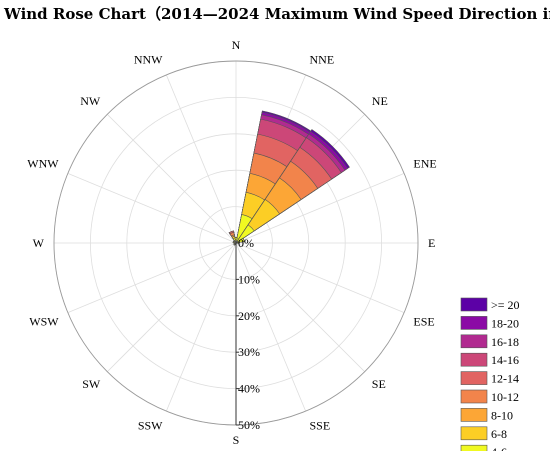  I want to click on direction-label-ese: ESE, so click(423, 322).